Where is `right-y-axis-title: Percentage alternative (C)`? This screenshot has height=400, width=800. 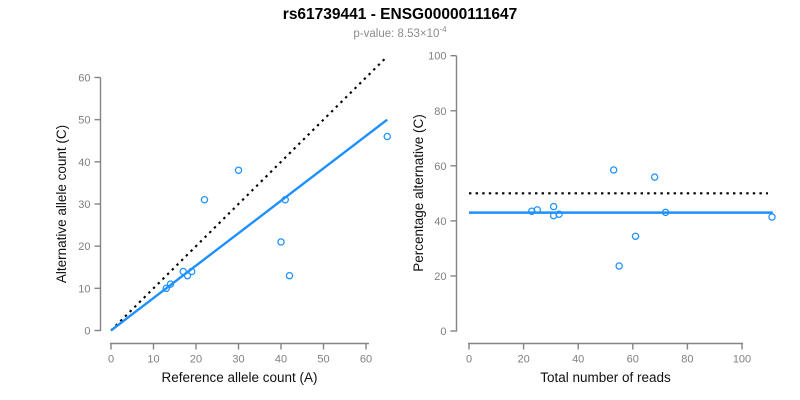 right-y-axis-title: Percentage alternative (C) is located at coordinates (418, 193).